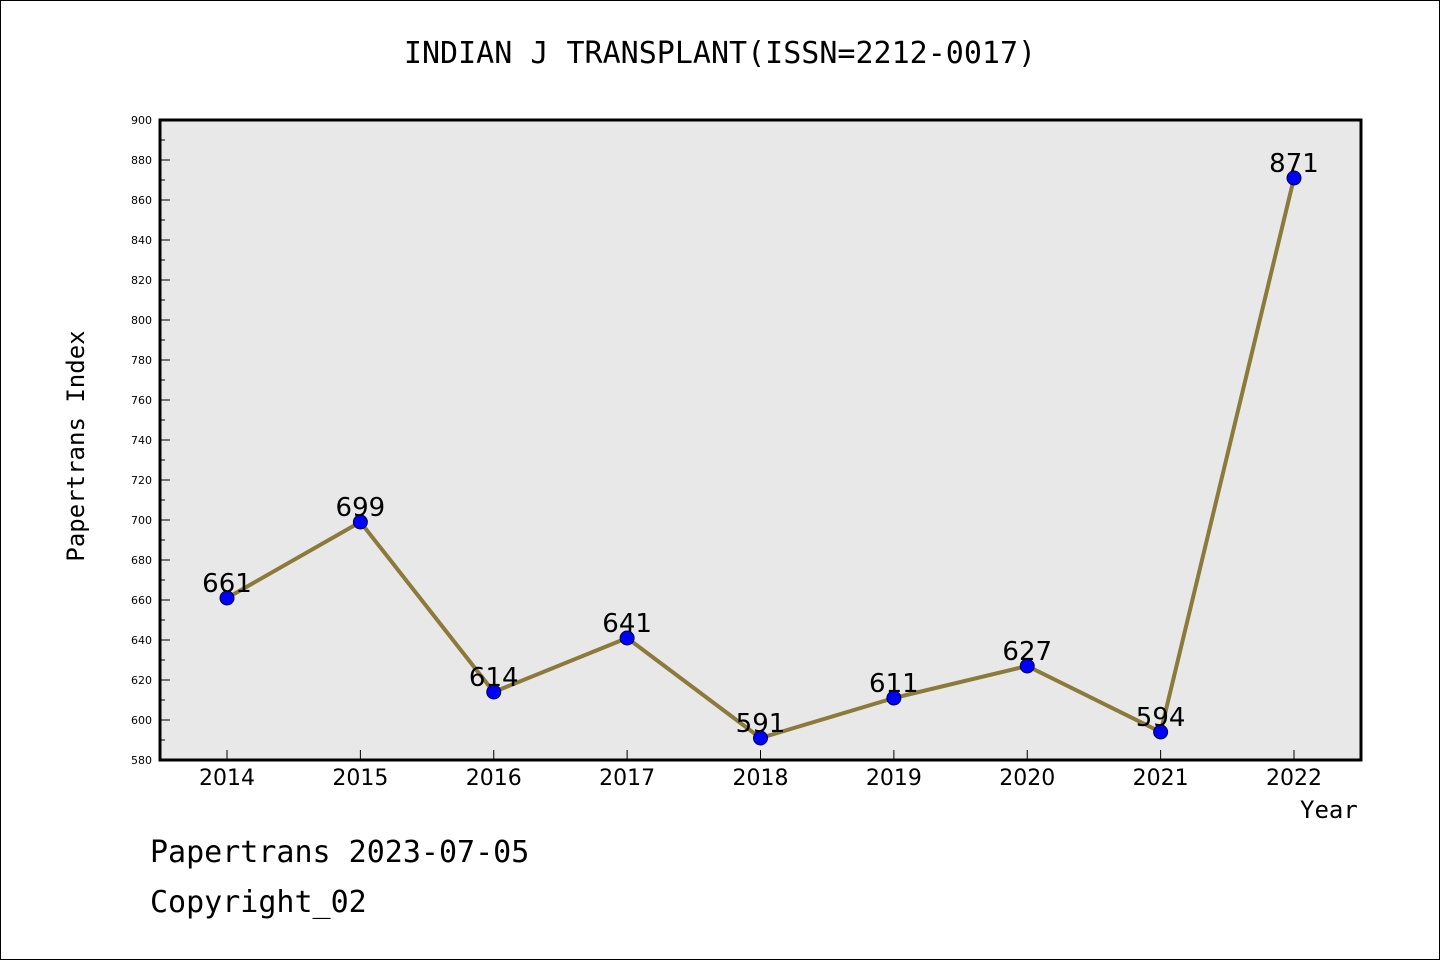 The width and height of the screenshot is (1440, 960). Describe the element at coordinates (141, 280) in the screenshot. I see `y-tick-label: 820` at that location.